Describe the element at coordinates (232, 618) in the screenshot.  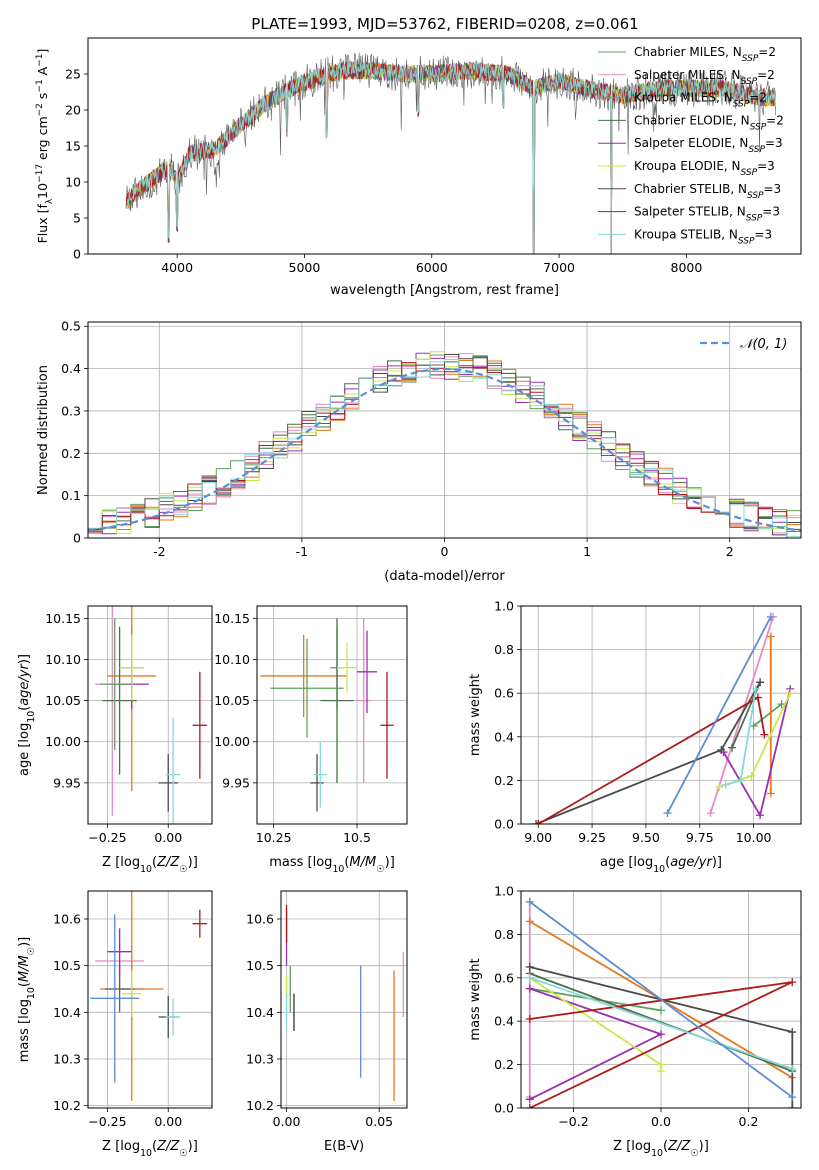
I see `y-tick-label: 10.15` at that location.